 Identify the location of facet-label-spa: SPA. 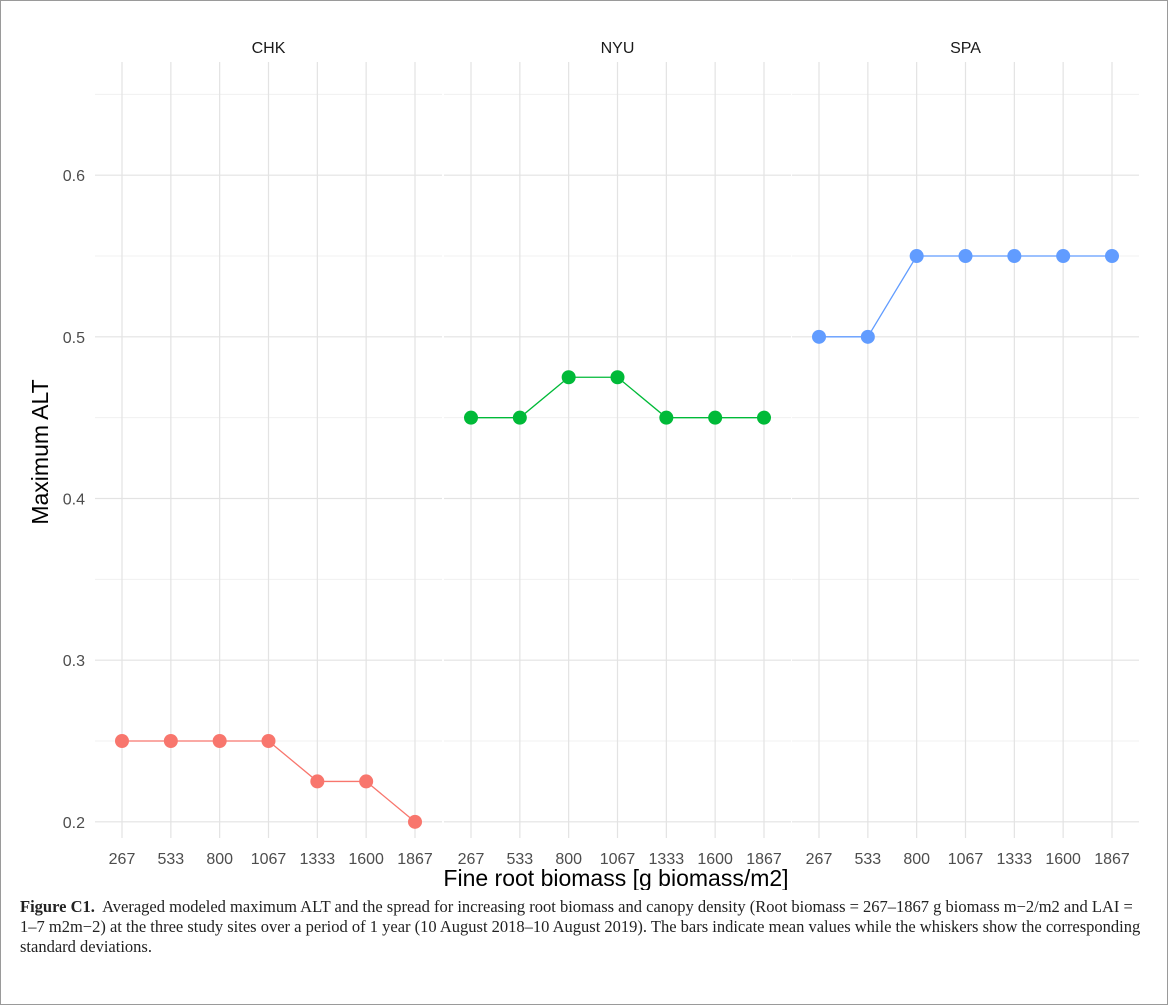
(965, 48).